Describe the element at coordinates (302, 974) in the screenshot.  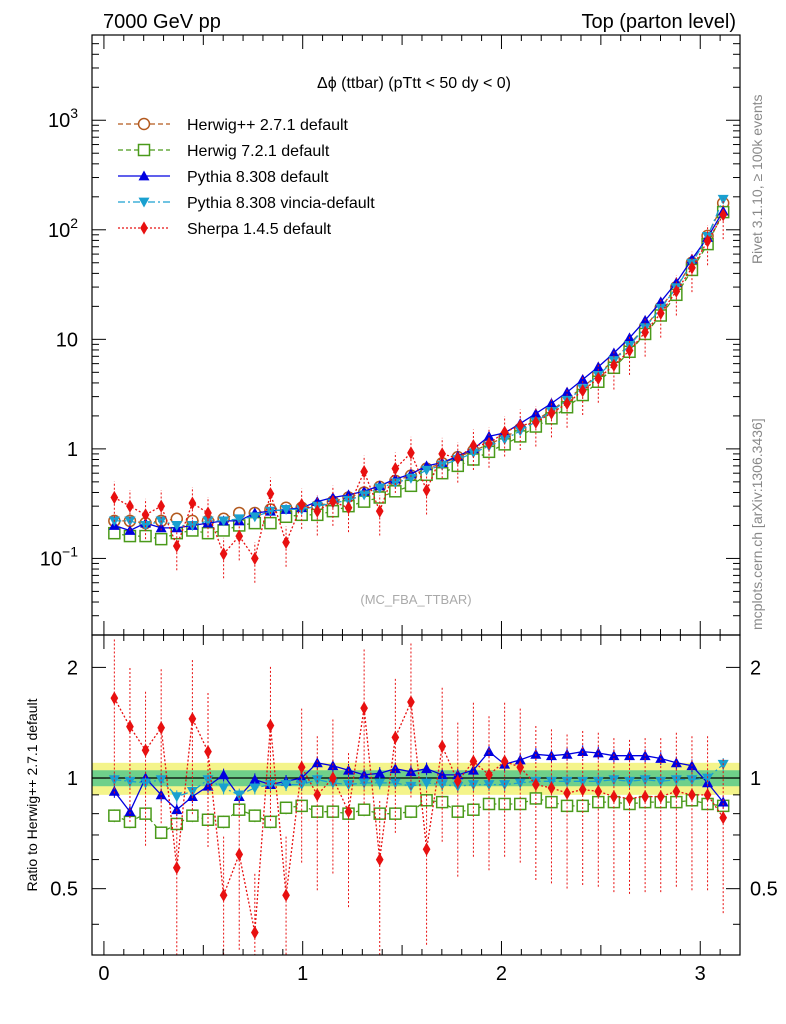
I see `x-tick-label: 1` at that location.